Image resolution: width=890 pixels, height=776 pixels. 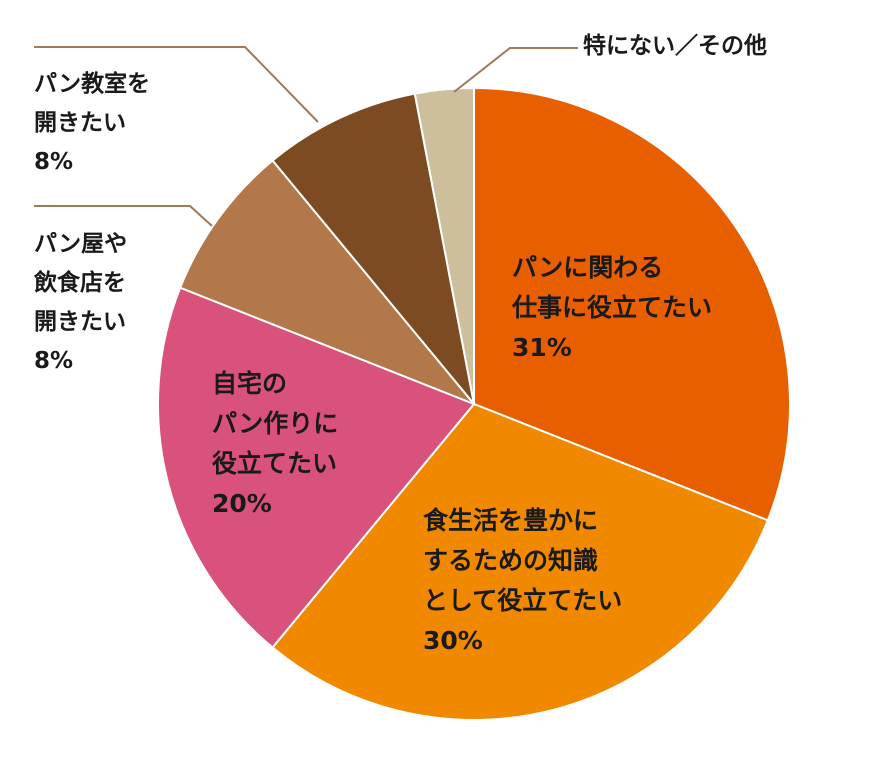 What do you see at coordinates (510, 560) in the screenshot?
I see `slice-label-line: するための知識` at bounding box center [510, 560].